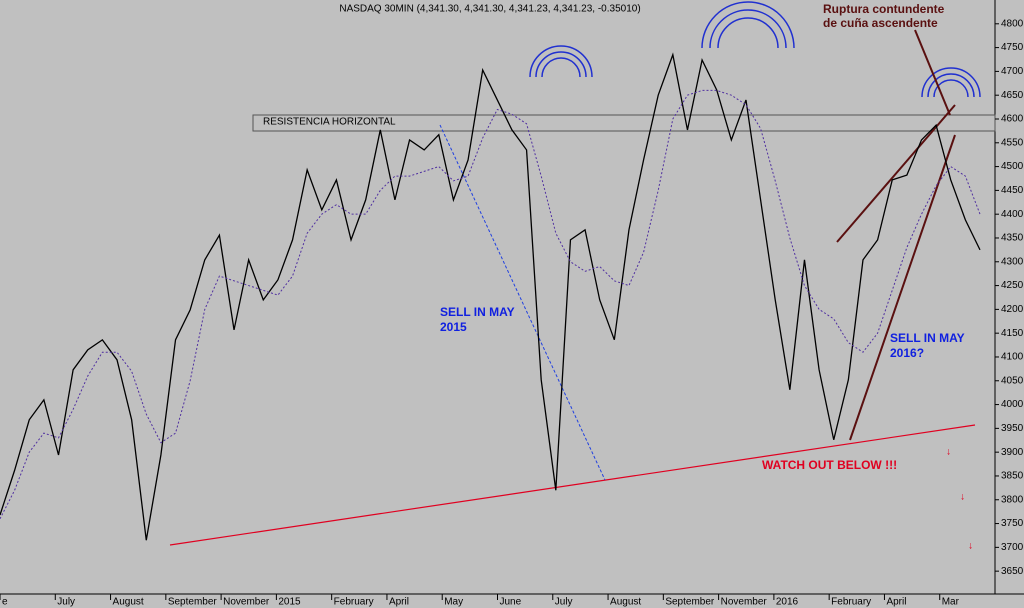 This screenshot has height=608, width=1024. What do you see at coordinates (896, 235) in the screenshot?
I see `wedge` at bounding box center [896, 235].